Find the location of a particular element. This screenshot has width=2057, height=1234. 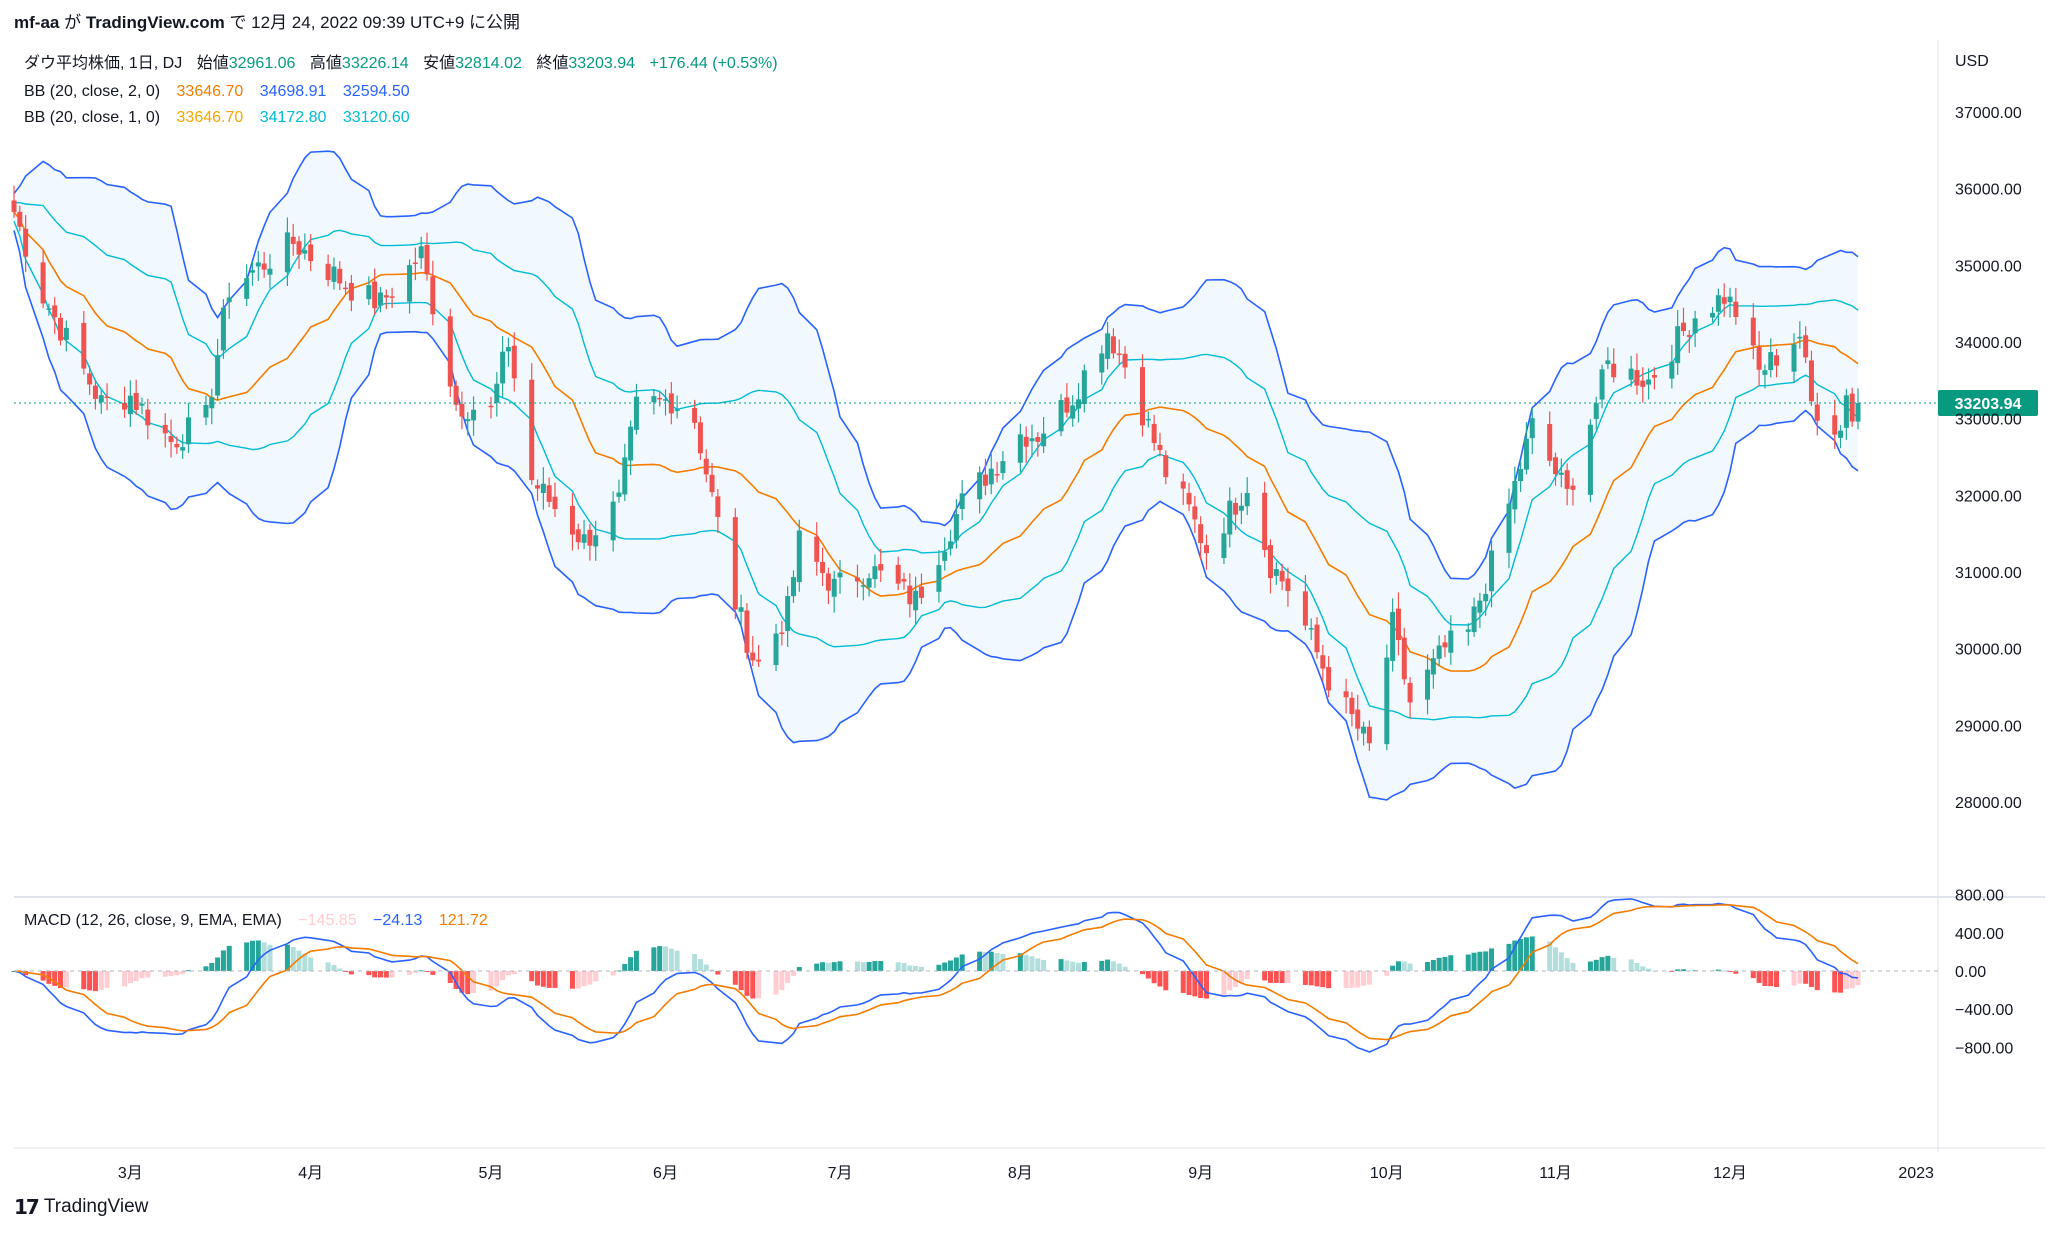

price-tick-label: 37000.00 is located at coordinates (1988, 113).